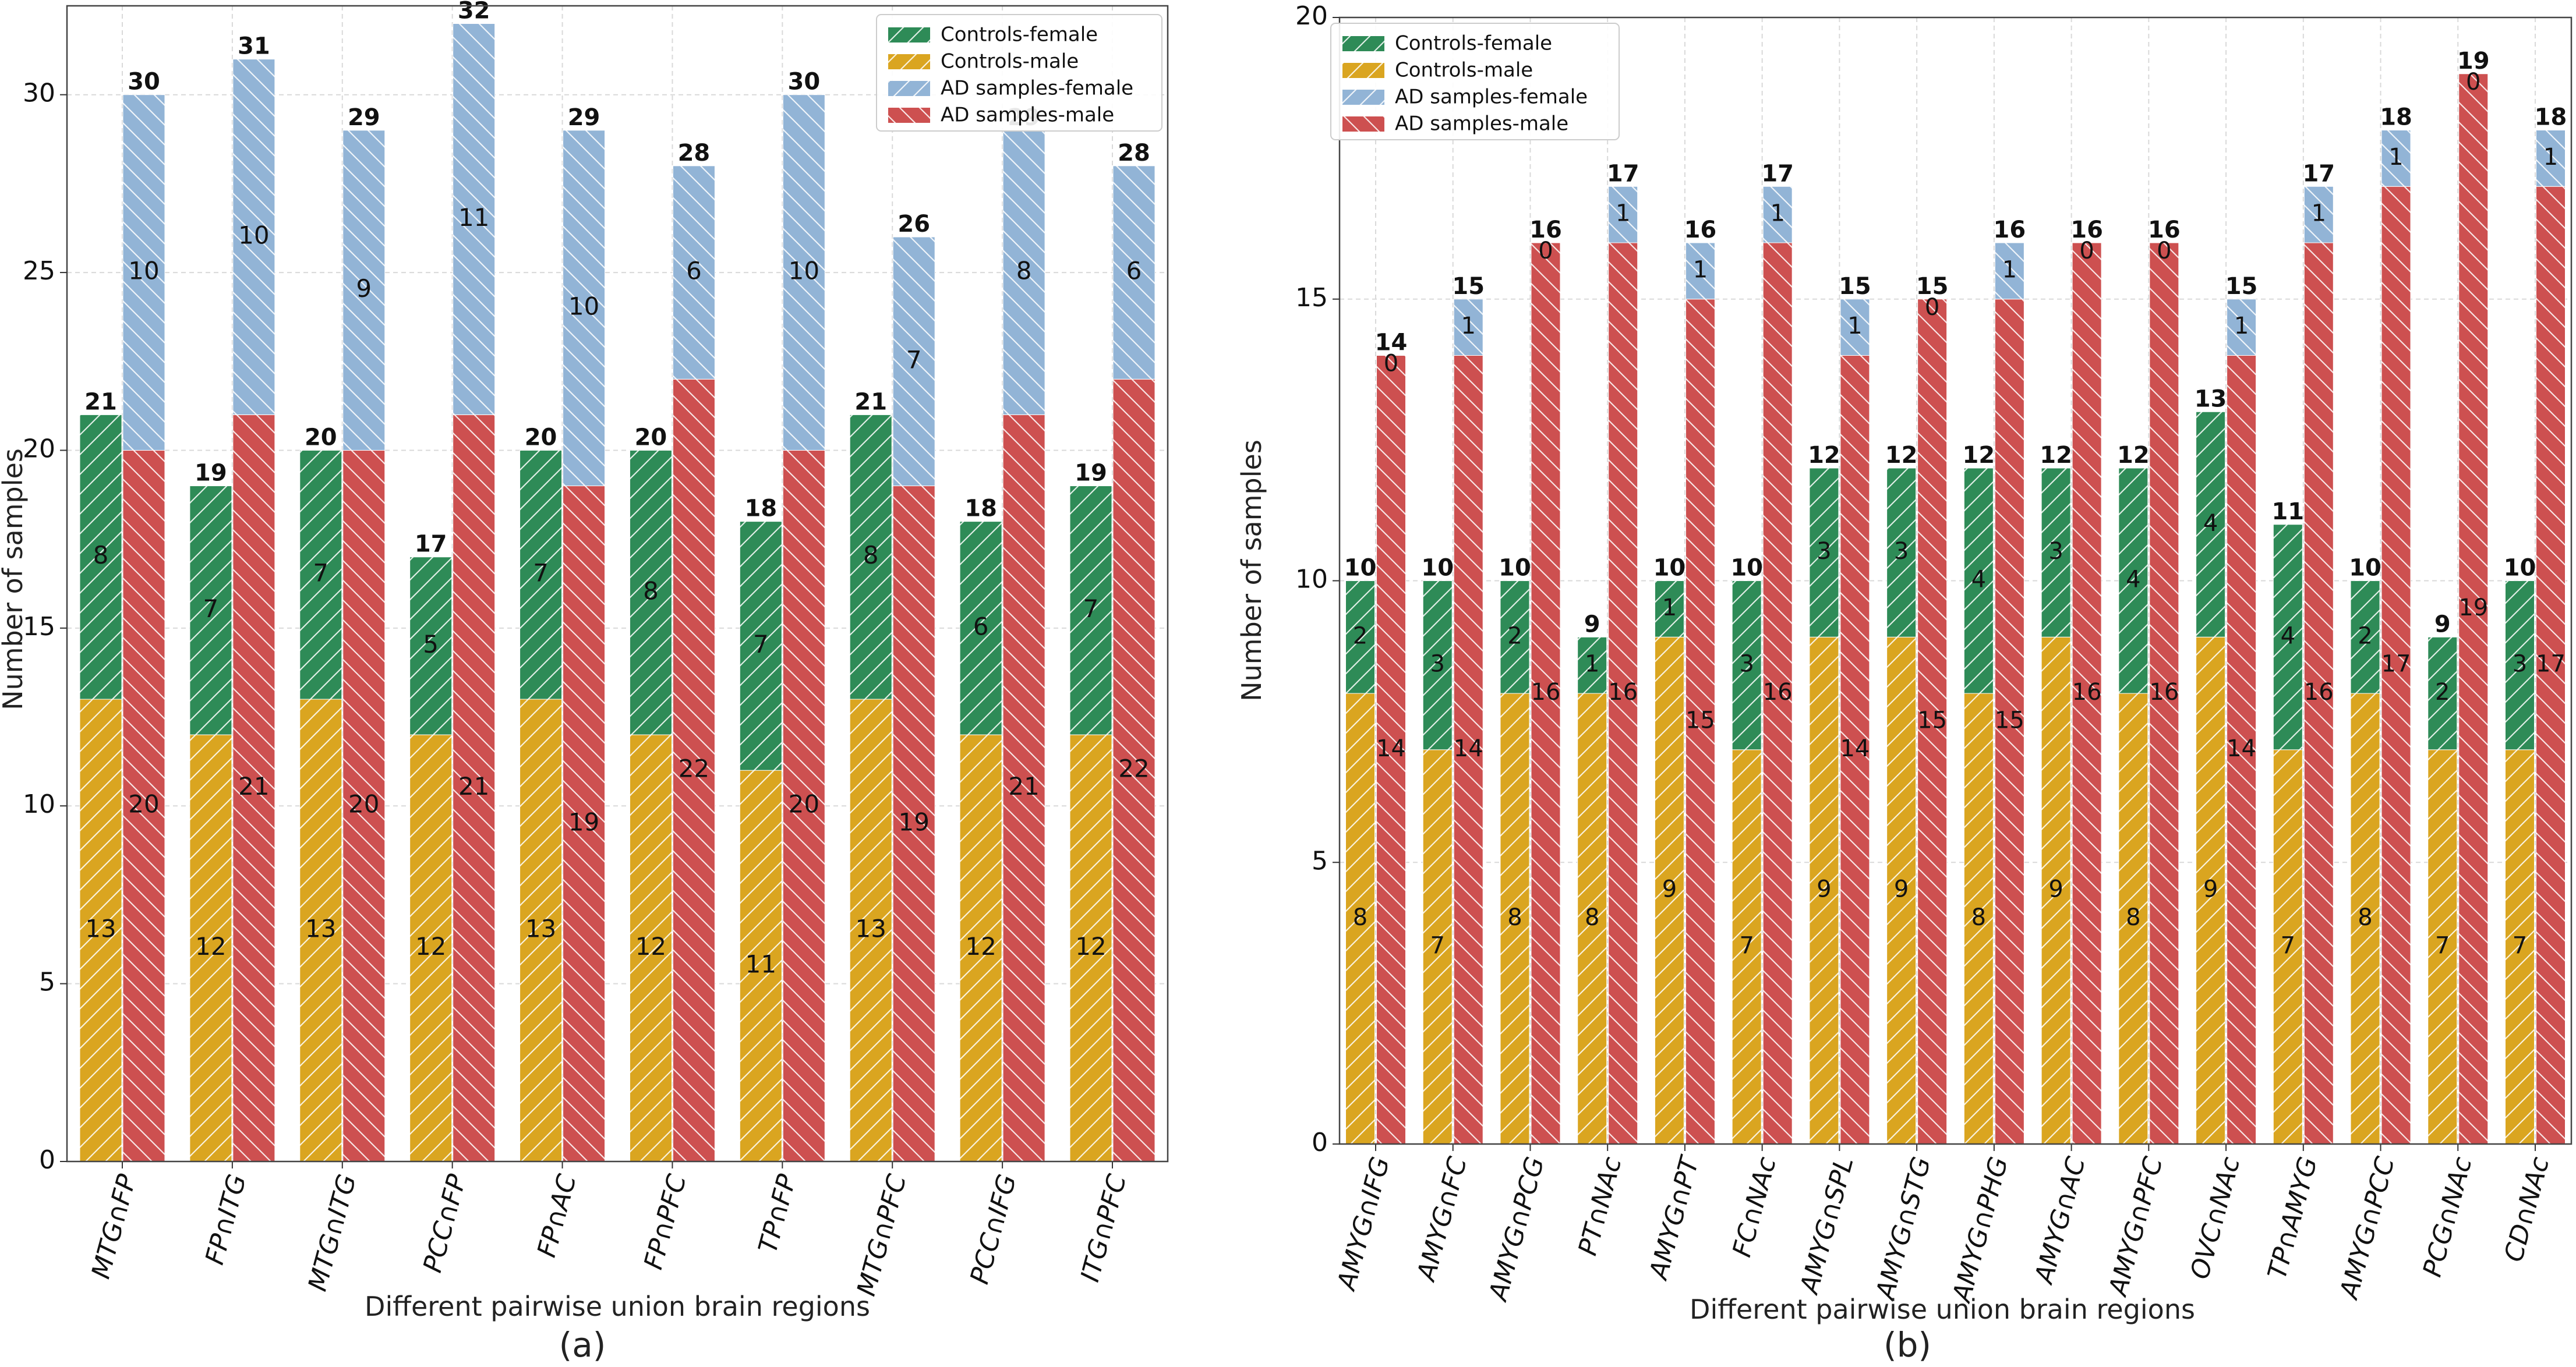 Image resolution: width=2576 pixels, height=1367 pixels. Describe the element at coordinates (1447, 43) in the screenshot. I see `legend-entry: Controls-female` at that location.